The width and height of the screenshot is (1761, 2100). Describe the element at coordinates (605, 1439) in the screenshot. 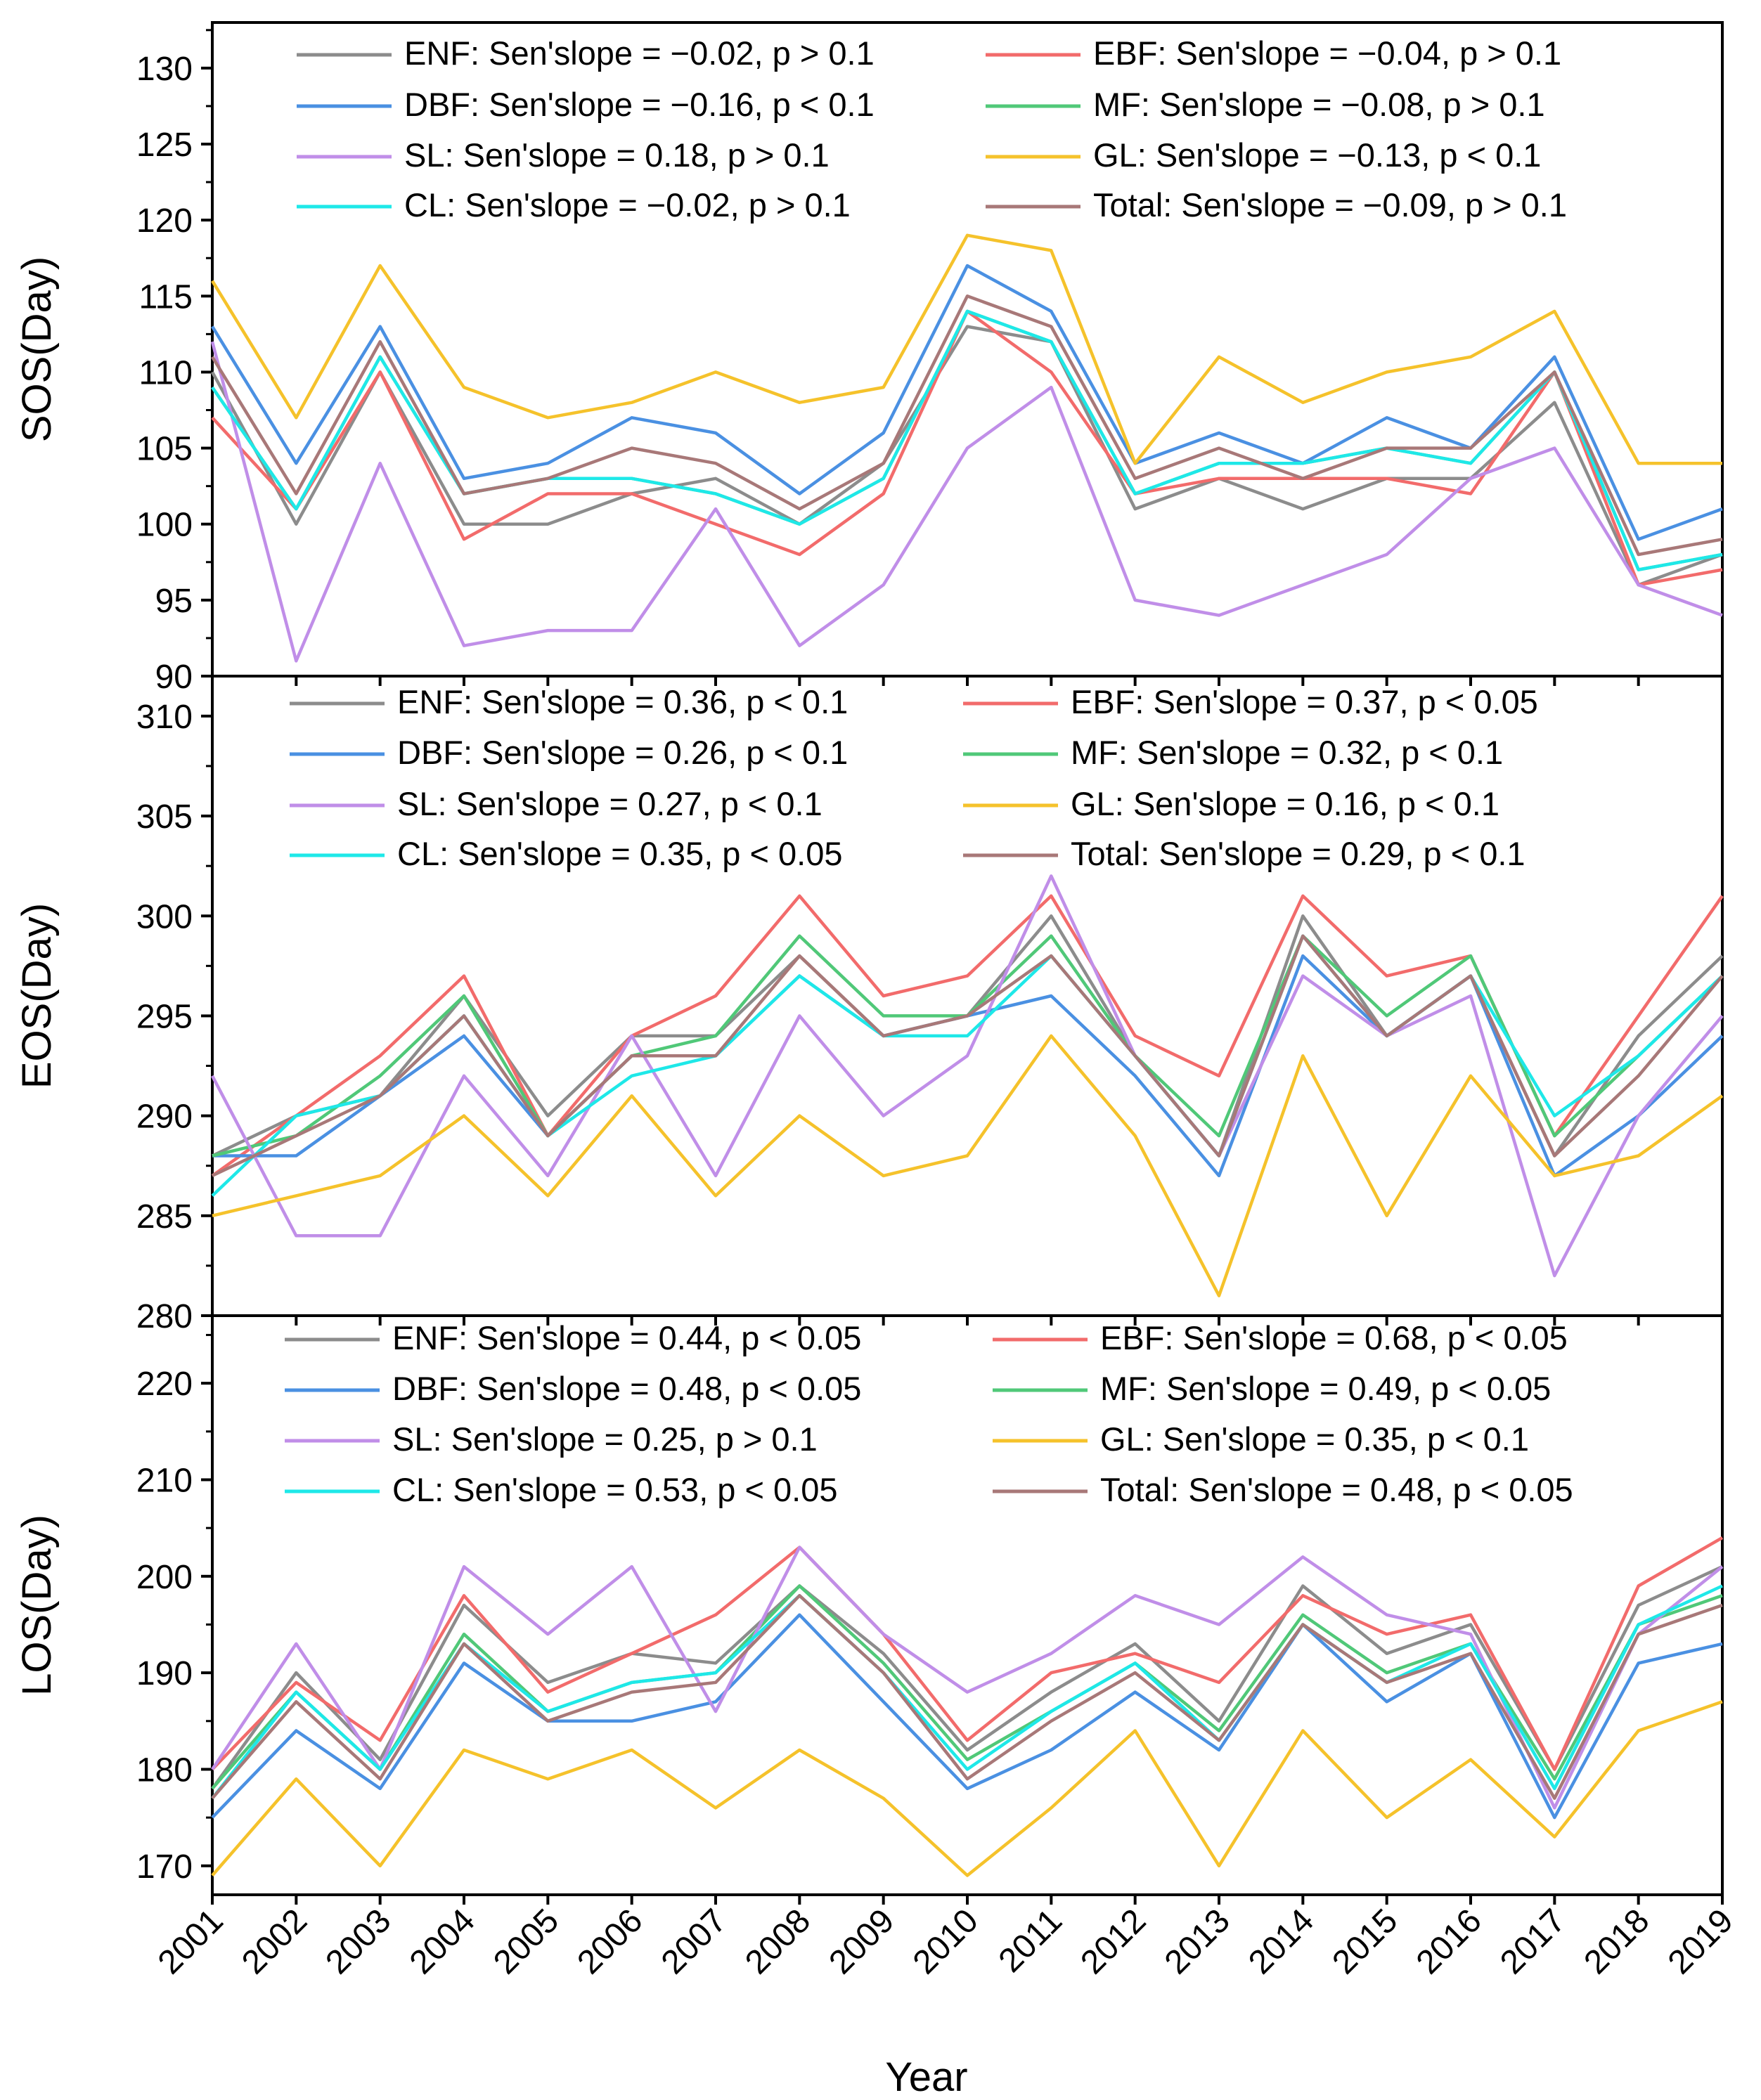

I see `legend-entry-sl: SL: Sen'slope = 0.25, p > 0.1` at that location.